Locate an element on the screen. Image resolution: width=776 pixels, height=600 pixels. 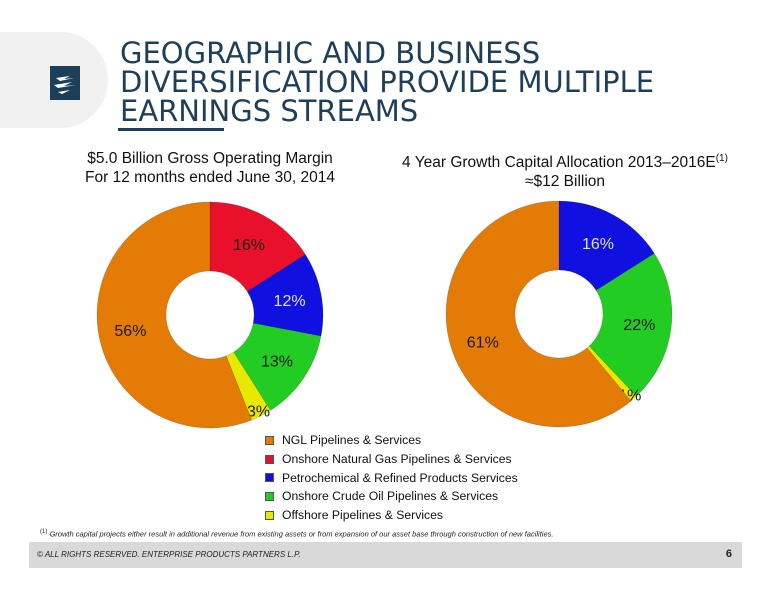
left-donut-label-petrochemical-and-refined-products-services: 12% is located at coordinates (290, 301).